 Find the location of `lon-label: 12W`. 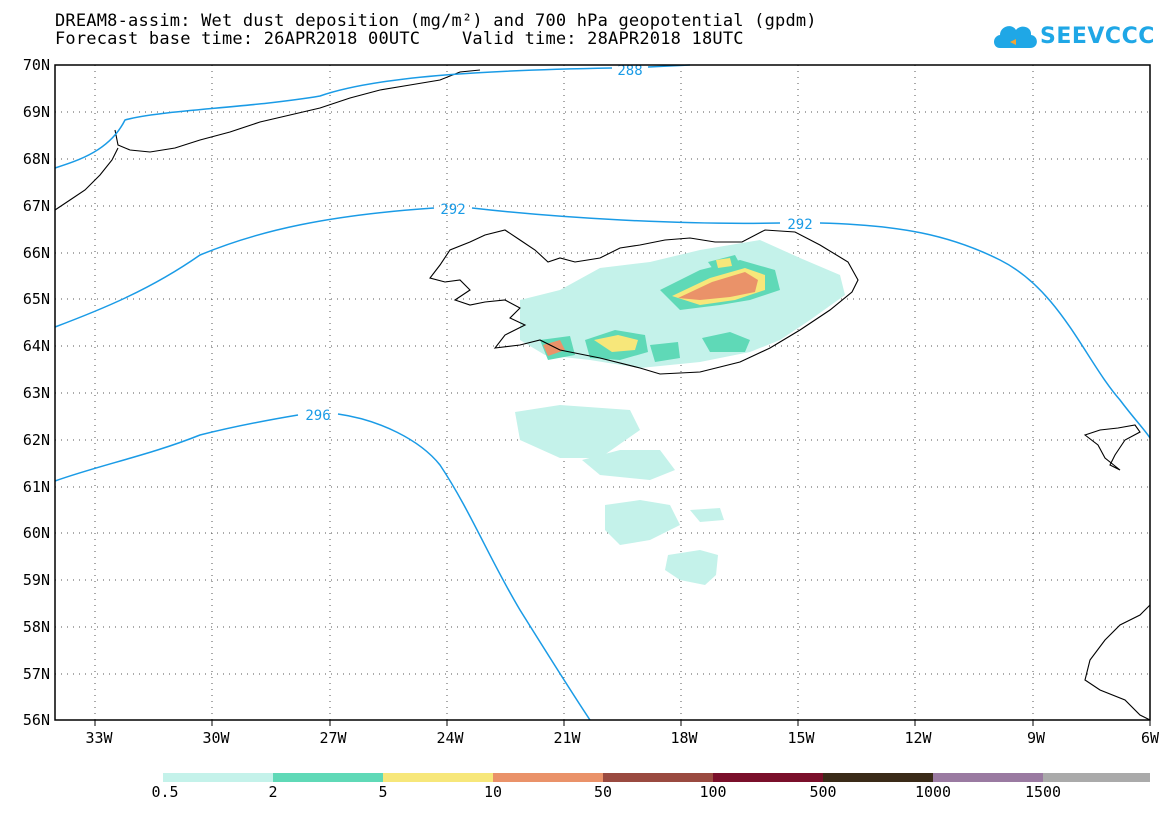

lon-label: 12W is located at coordinates (918, 738).